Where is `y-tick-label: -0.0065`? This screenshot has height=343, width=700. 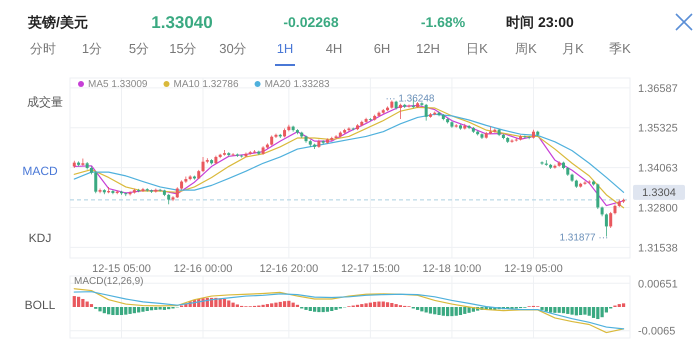 y-tick-label: -0.0065 is located at coordinates (657, 332).